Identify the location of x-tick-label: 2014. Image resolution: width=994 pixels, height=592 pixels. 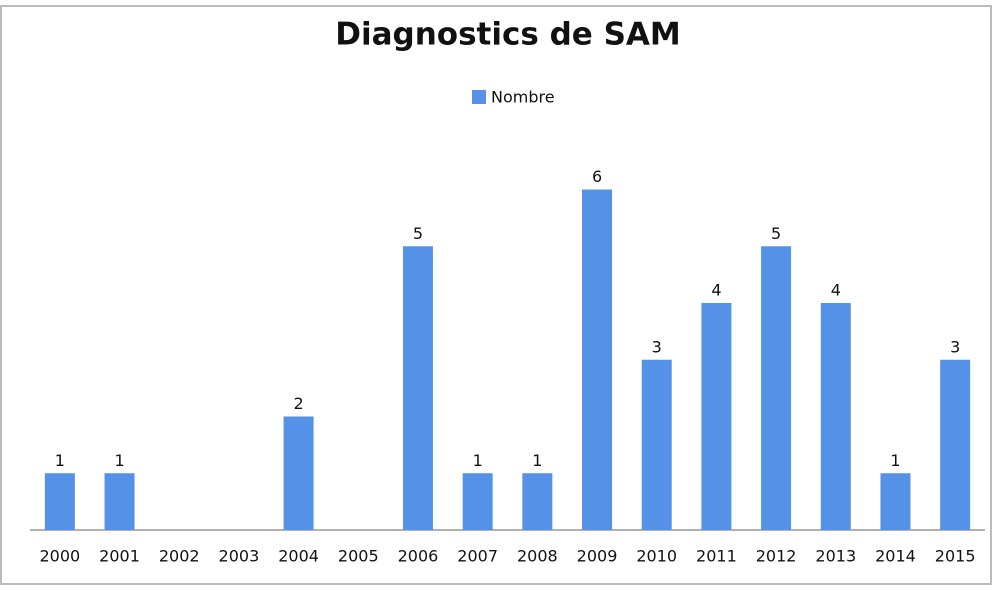
(895, 556).